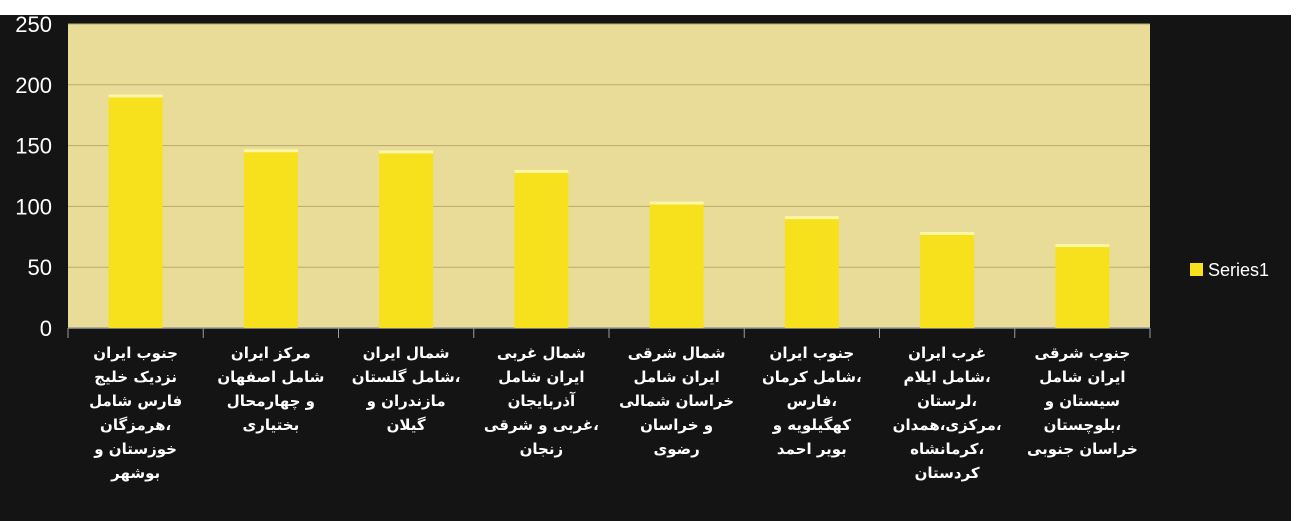 The image size is (1297, 521). What do you see at coordinates (406, 389) in the screenshot?
I see `x-category-label: شمال ایران شامل گلستان، مازندران و گیلان` at bounding box center [406, 389].